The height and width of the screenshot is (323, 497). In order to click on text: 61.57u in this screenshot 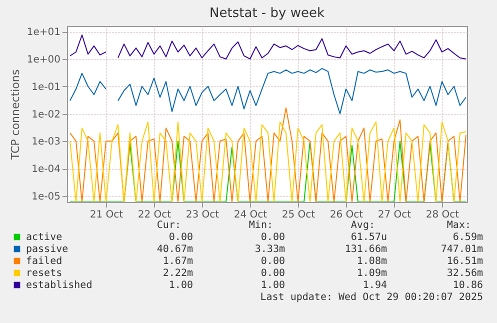, I will do `click(368, 237)`.